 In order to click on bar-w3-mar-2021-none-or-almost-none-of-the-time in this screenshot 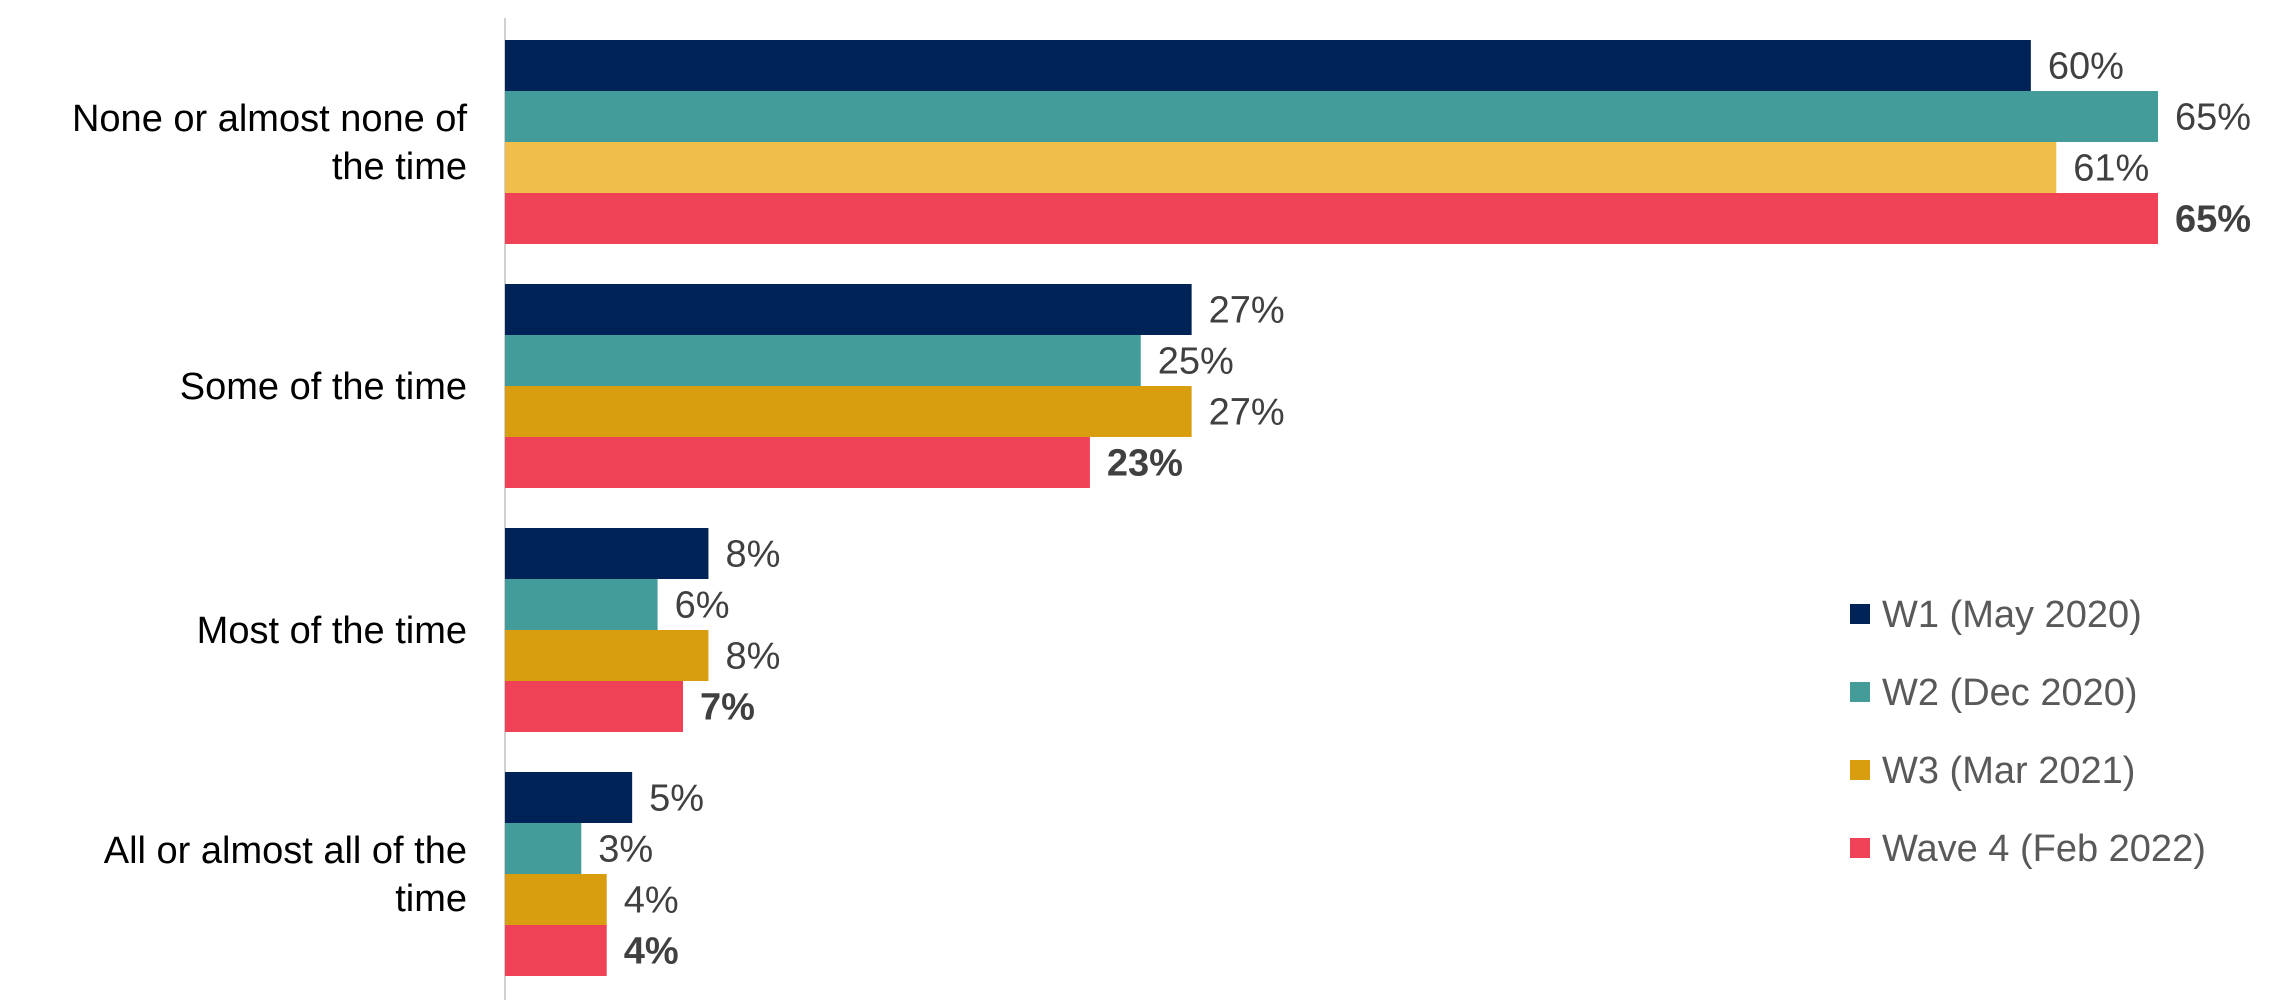, I will do `click(1281, 167)`.